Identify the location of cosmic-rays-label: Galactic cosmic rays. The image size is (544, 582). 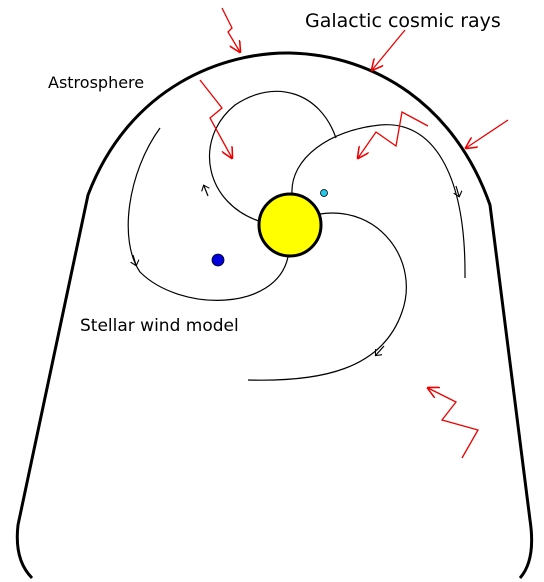
(403, 21).